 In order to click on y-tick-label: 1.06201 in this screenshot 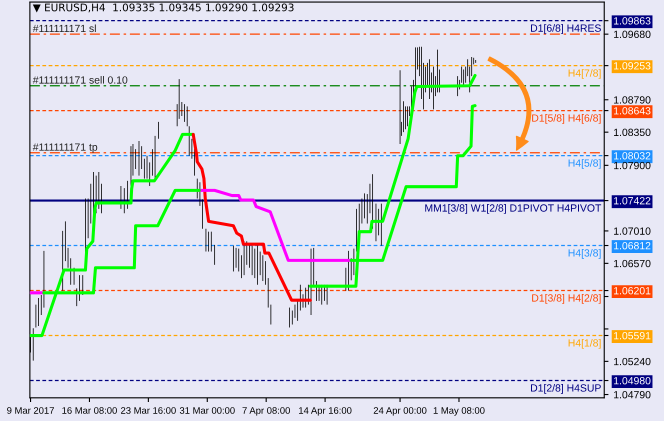, I will do `click(632, 290)`.